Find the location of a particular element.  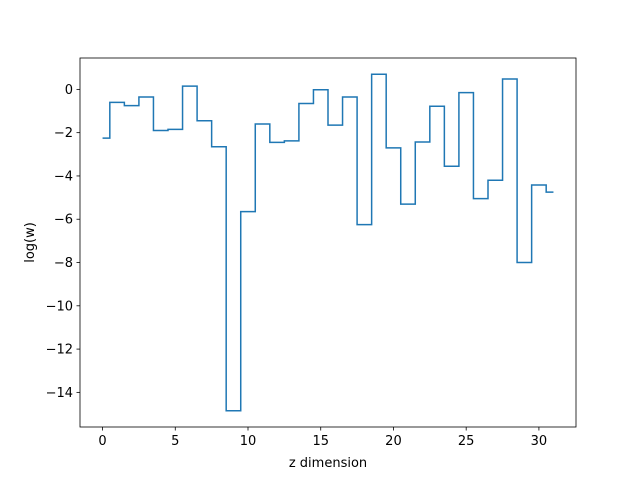

y-tick-label: −12 is located at coordinates (59, 350).